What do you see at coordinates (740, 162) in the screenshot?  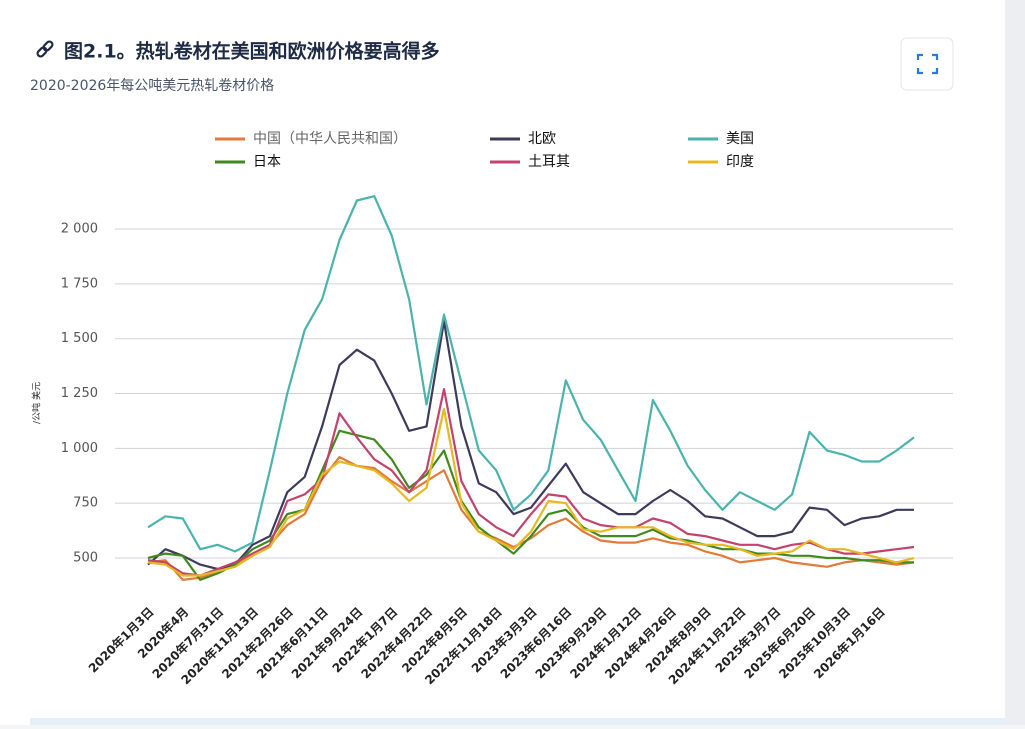 I see `legend-label: 印度` at bounding box center [740, 162].